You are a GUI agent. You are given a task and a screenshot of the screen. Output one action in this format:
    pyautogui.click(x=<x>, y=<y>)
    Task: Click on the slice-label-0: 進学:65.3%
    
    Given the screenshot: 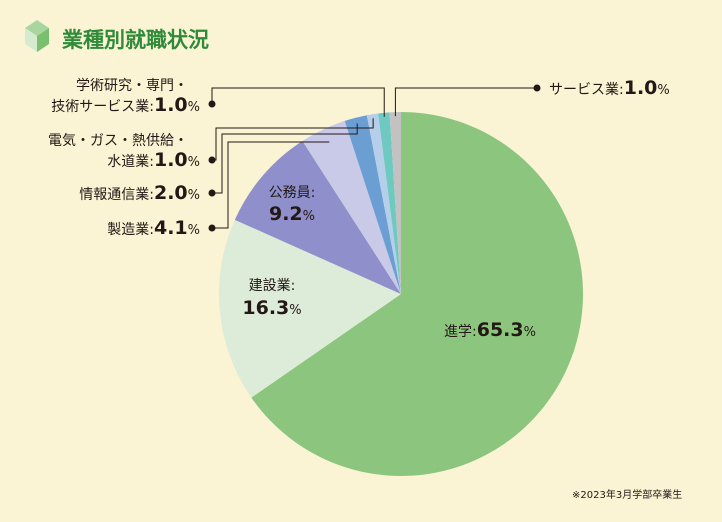 What is the action you would take?
    pyautogui.click(x=490, y=330)
    